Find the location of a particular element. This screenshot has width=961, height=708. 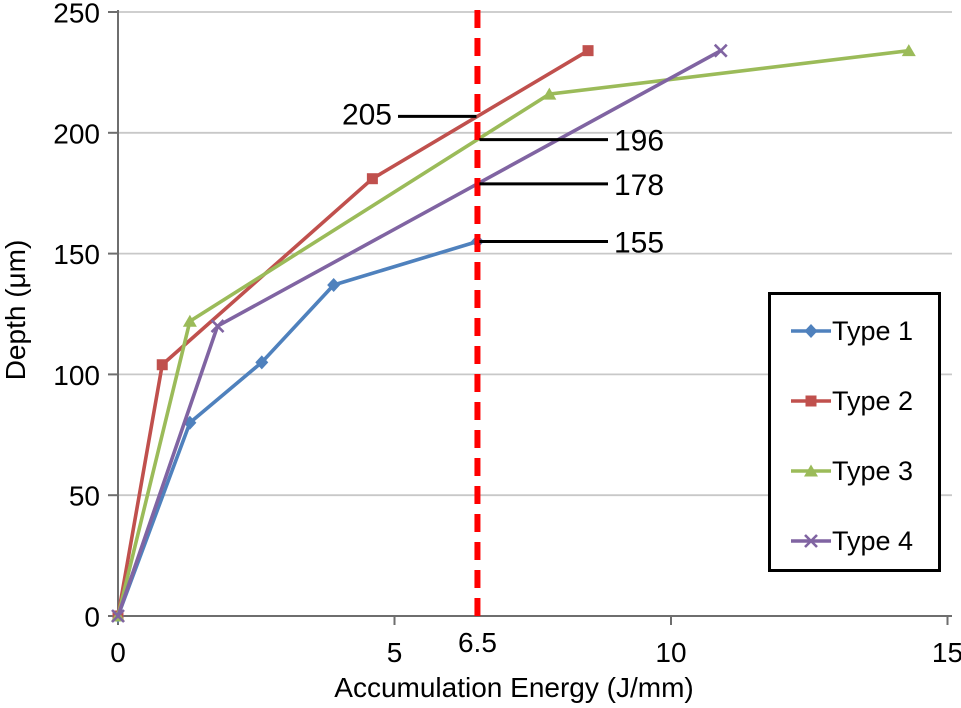

type-1-legend-marker is located at coordinates (811, 331).